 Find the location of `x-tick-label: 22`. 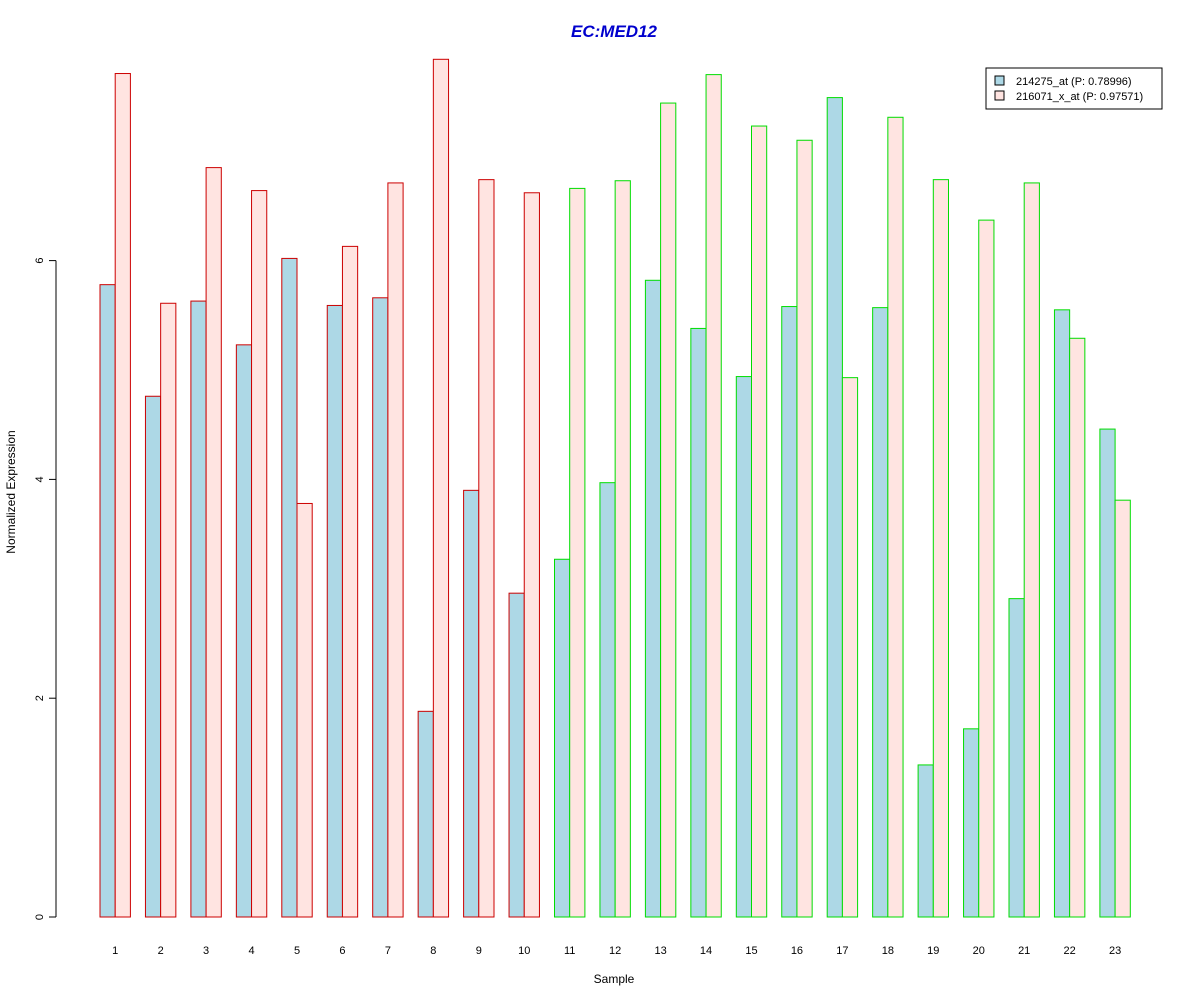

x-tick-label: 22 is located at coordinates (1070, 951).